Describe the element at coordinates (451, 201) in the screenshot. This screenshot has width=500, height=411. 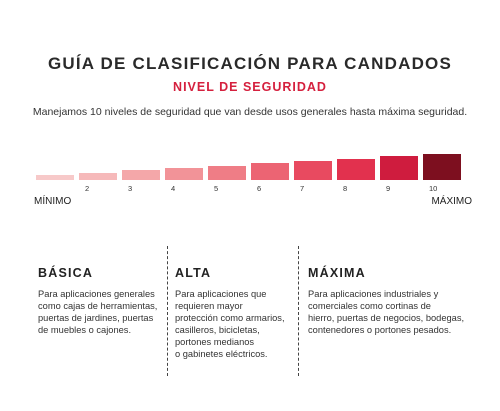
I see `scale-max-label: MÁXIMO` at that location.